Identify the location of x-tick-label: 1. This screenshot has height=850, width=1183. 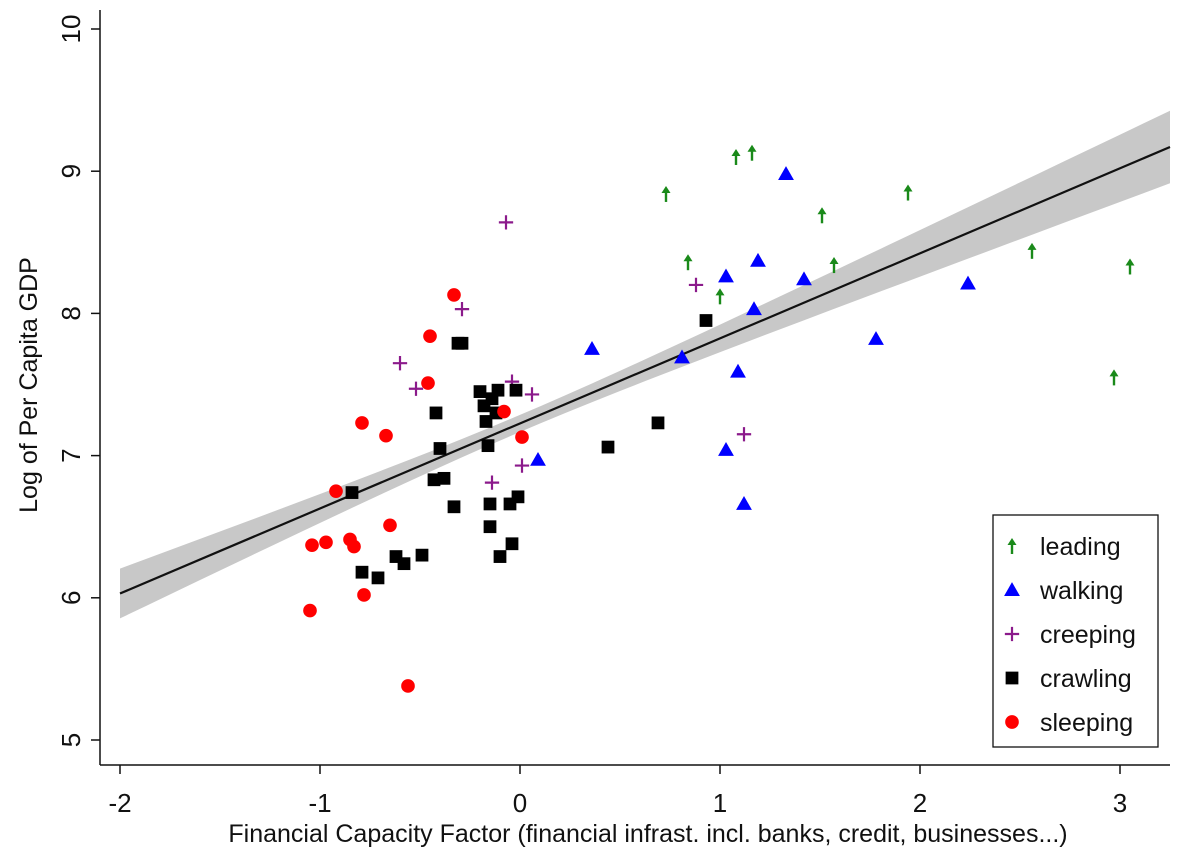
(720, 803).